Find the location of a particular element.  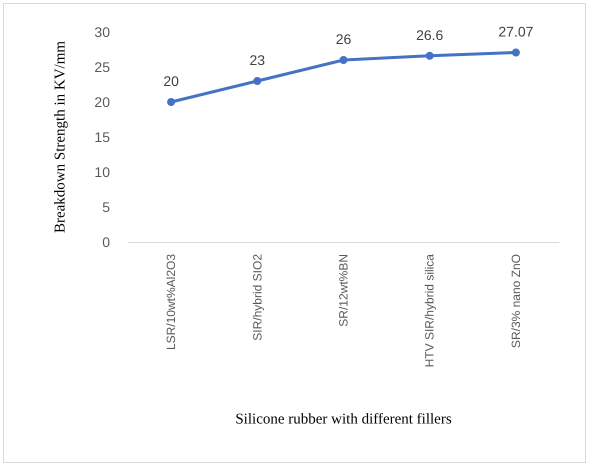

y-axis-title: Breakdown Strength in KV/mm is located at coordinates (60, 137).